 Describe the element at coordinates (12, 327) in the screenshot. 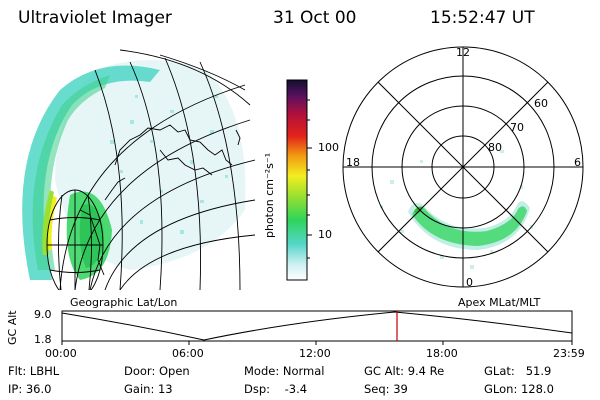

I see `gc-alt-axis-label: GC Alt` at that location.